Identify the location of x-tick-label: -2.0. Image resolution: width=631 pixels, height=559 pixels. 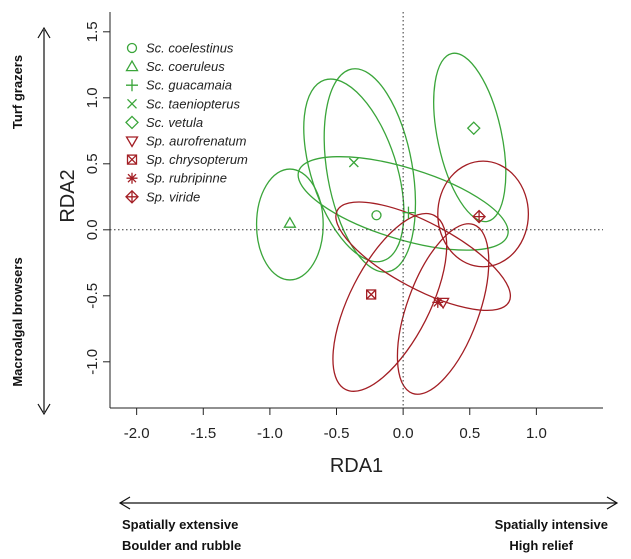
(137, 433).